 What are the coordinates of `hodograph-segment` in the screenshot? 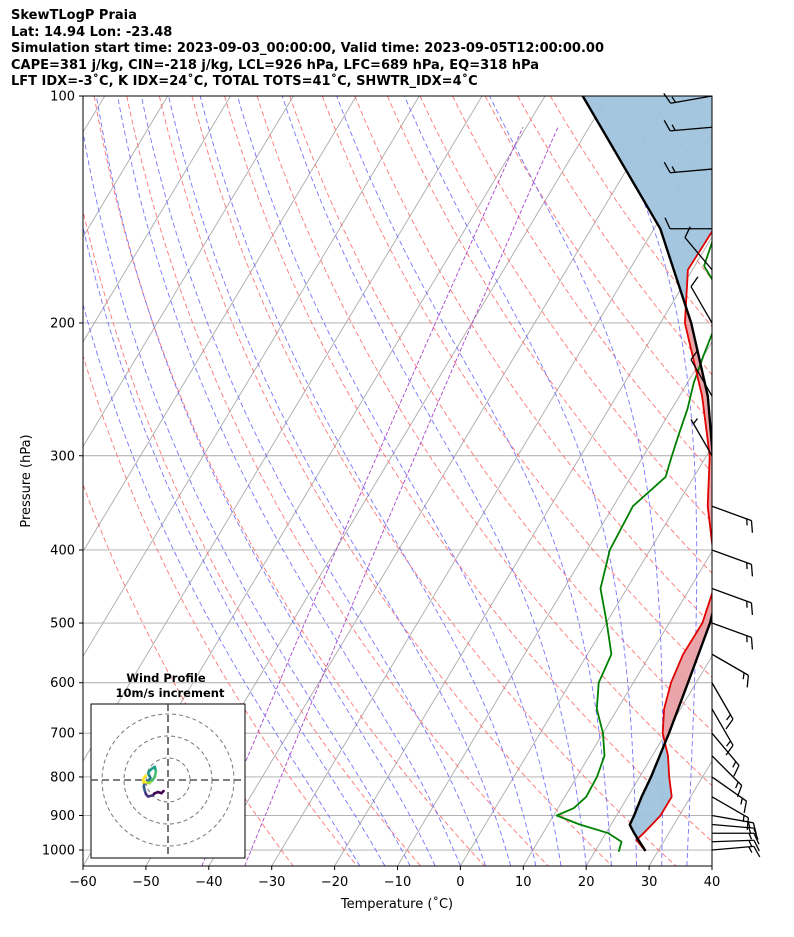 It's located at (145, 777).